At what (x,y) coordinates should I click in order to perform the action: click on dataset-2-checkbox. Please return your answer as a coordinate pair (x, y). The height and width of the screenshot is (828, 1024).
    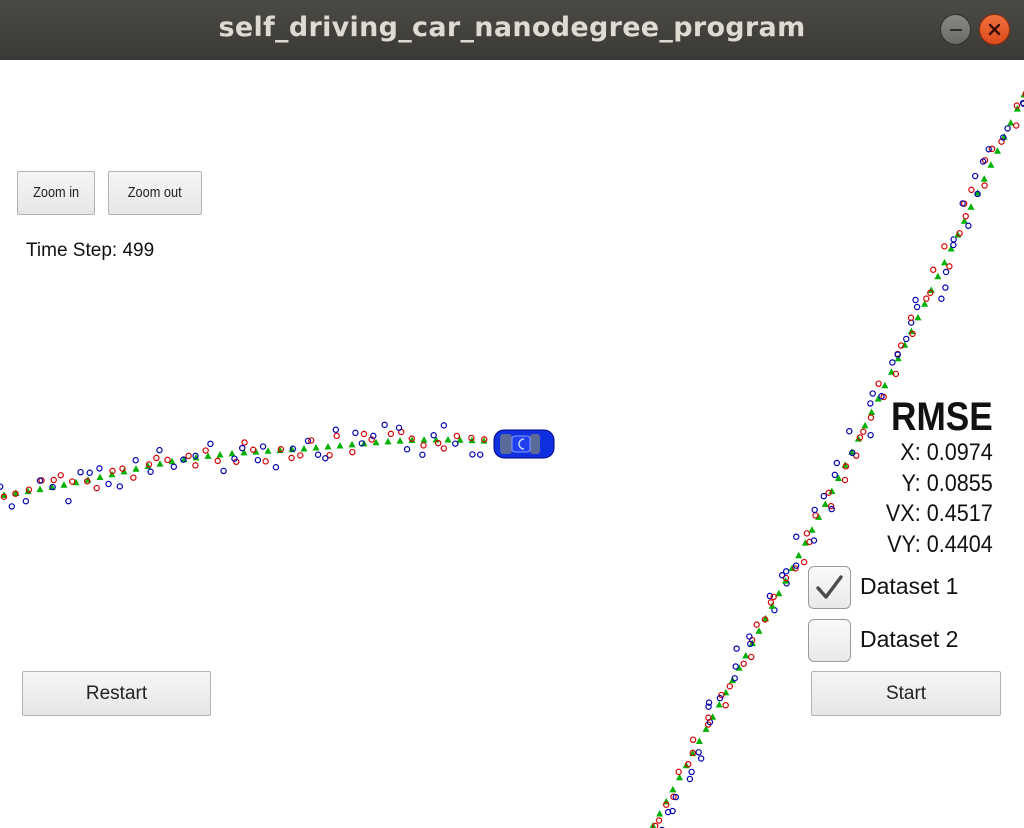
    Looking at the image, I should click on (829, 640).